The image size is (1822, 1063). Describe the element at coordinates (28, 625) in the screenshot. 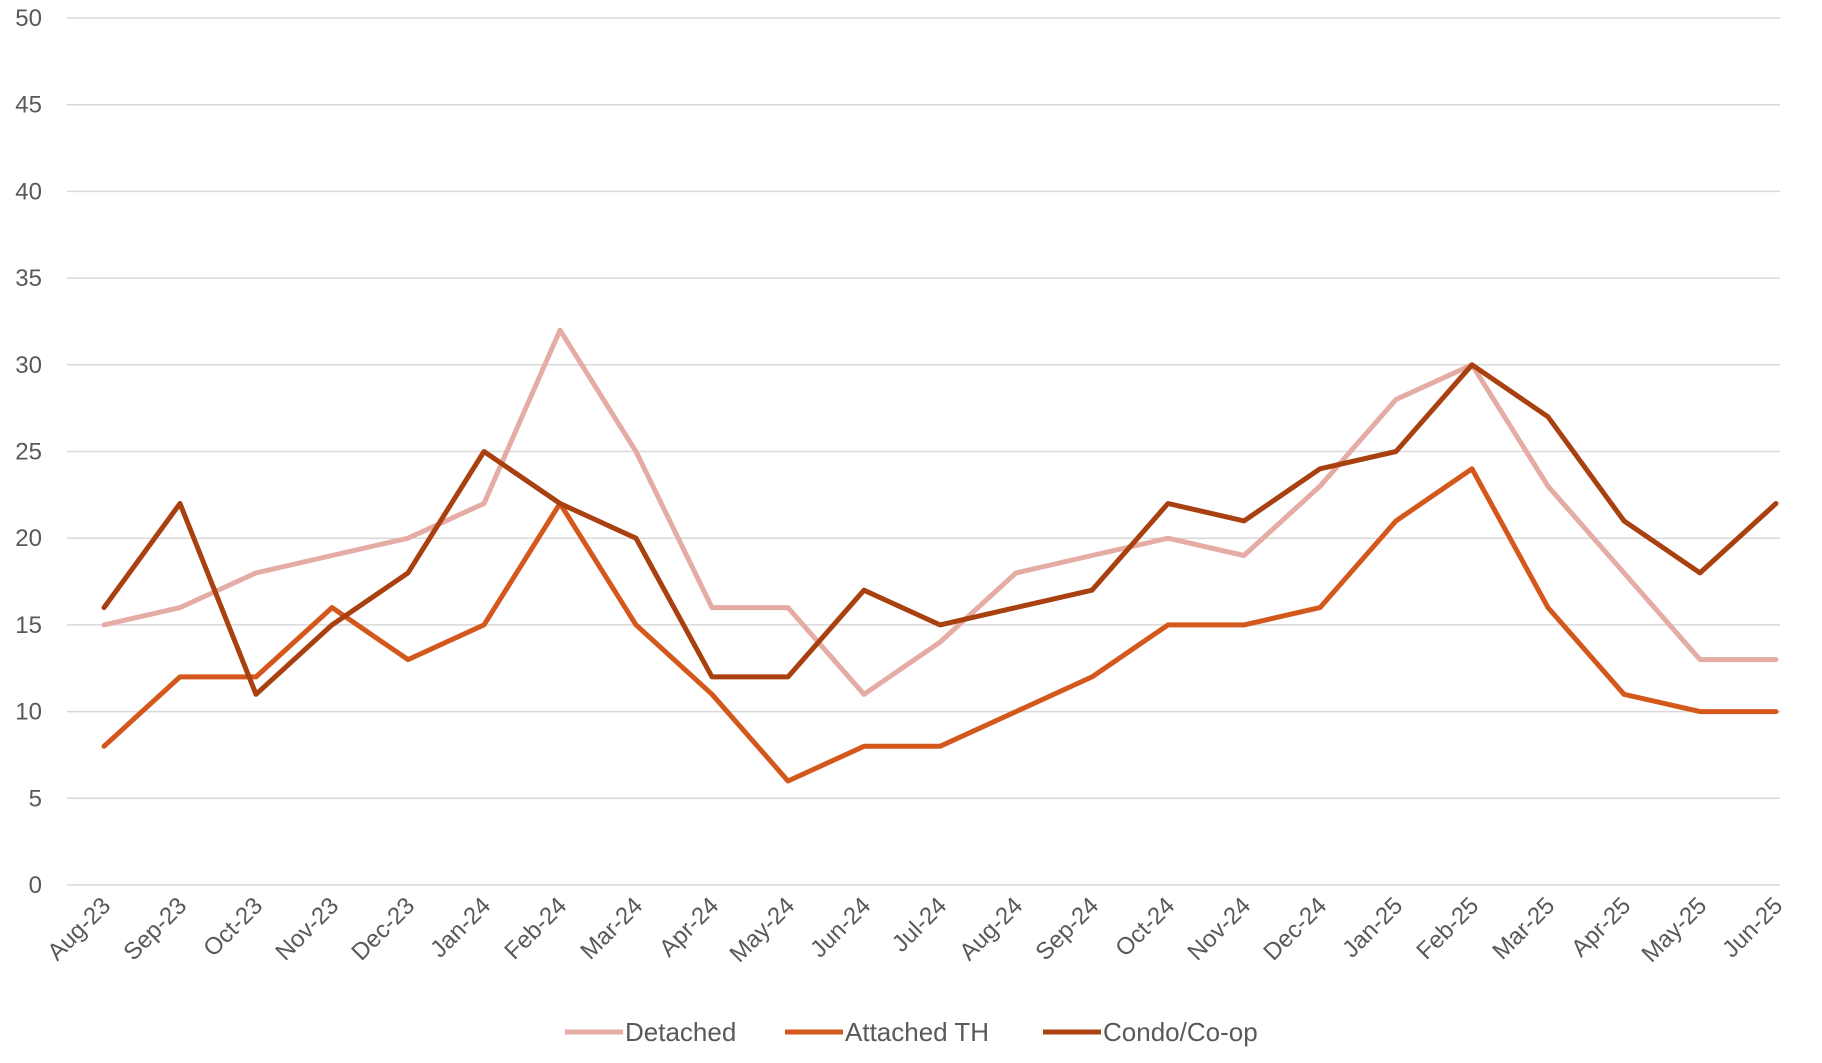

I see `y-tick-label: 15` at that location.